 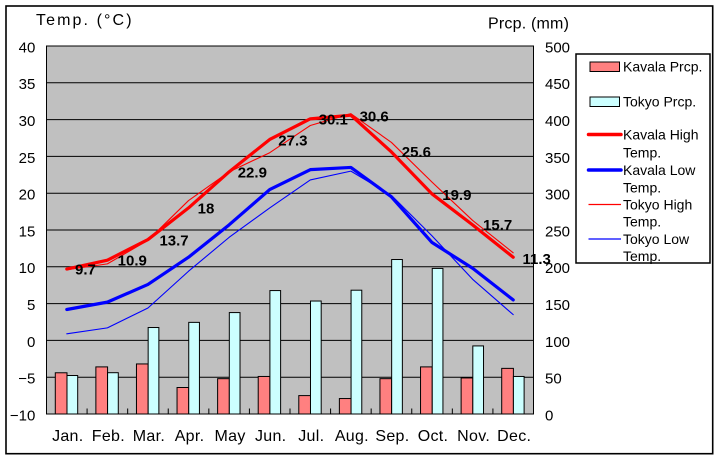 What do you see at coordinates (659, 102) in the screenshot?
I see `svg-text: Tokyo Prcp.` at bounding box center [659, 102].